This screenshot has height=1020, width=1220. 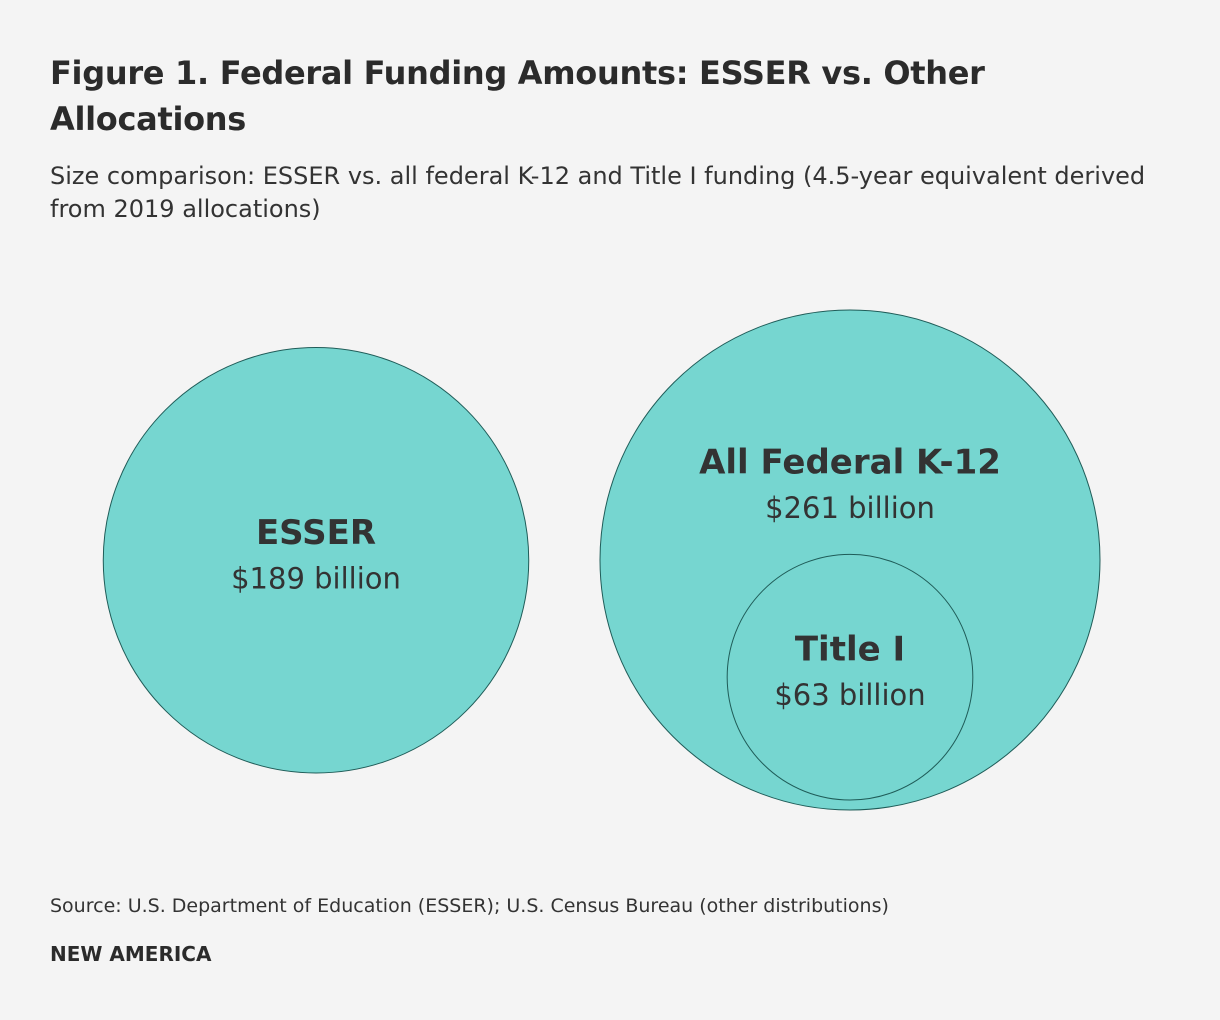 What do you see at coordinates (316, 533) in the screenshot?
I see `bubble-name: ESSER` at bounding box center [316, 533].